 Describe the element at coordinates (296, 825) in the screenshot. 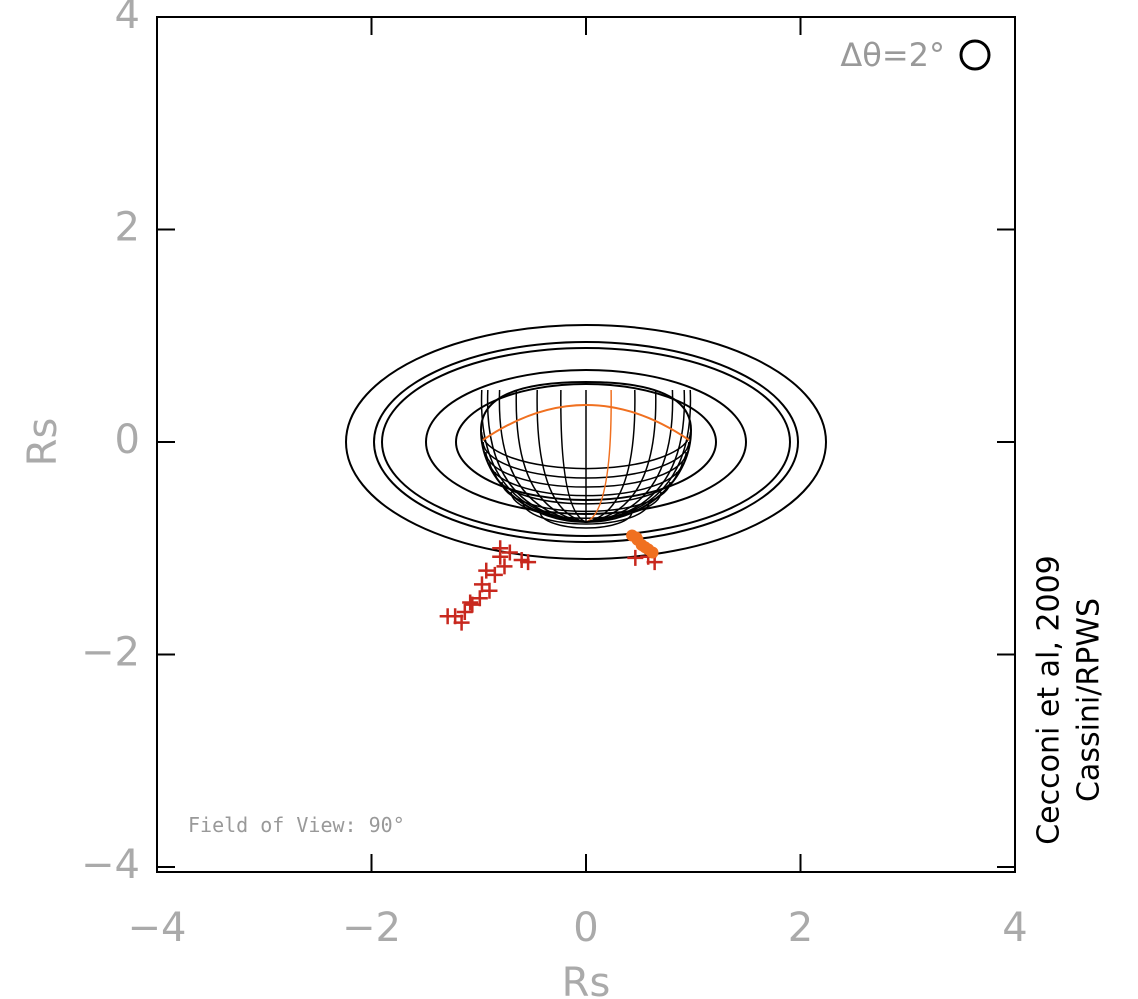

I see `annotation: Field of View: 90°` at that location.